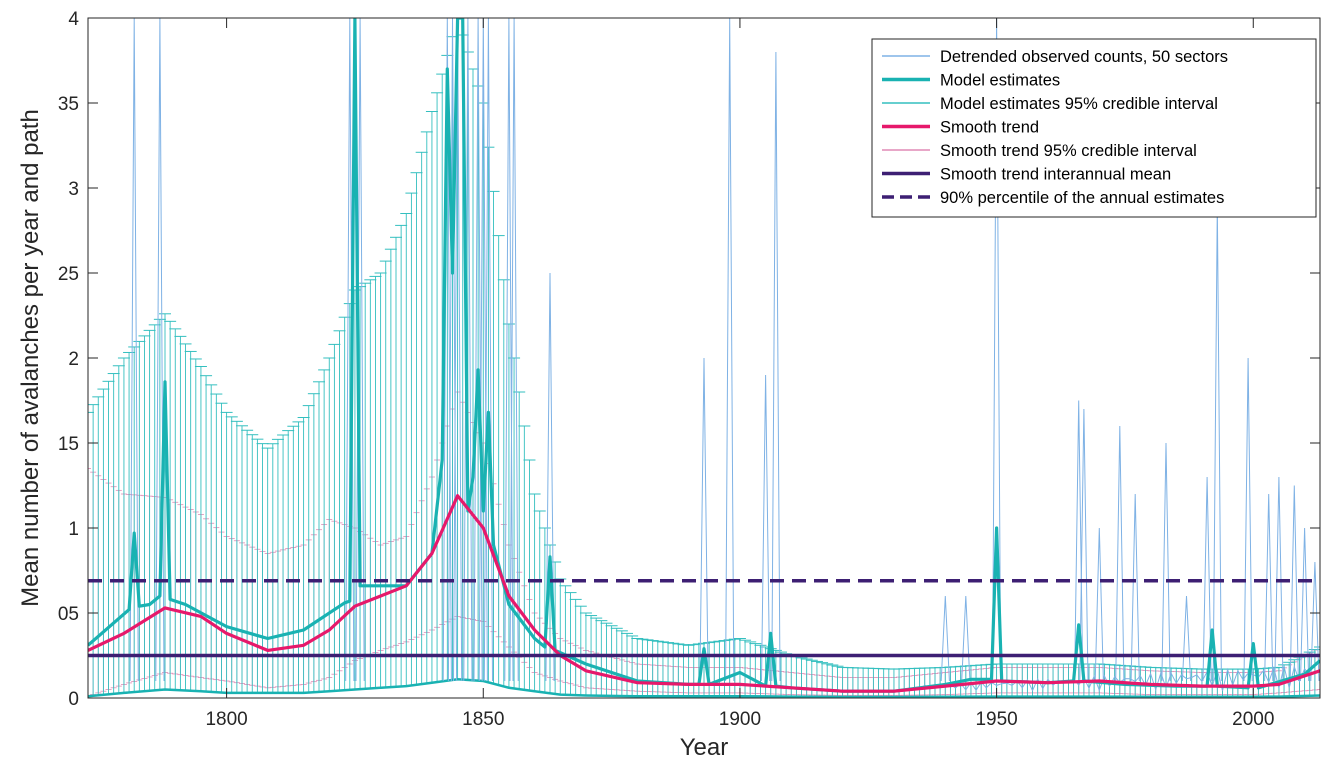  I want to click on x-axis-title: Year, so click(704, 747).